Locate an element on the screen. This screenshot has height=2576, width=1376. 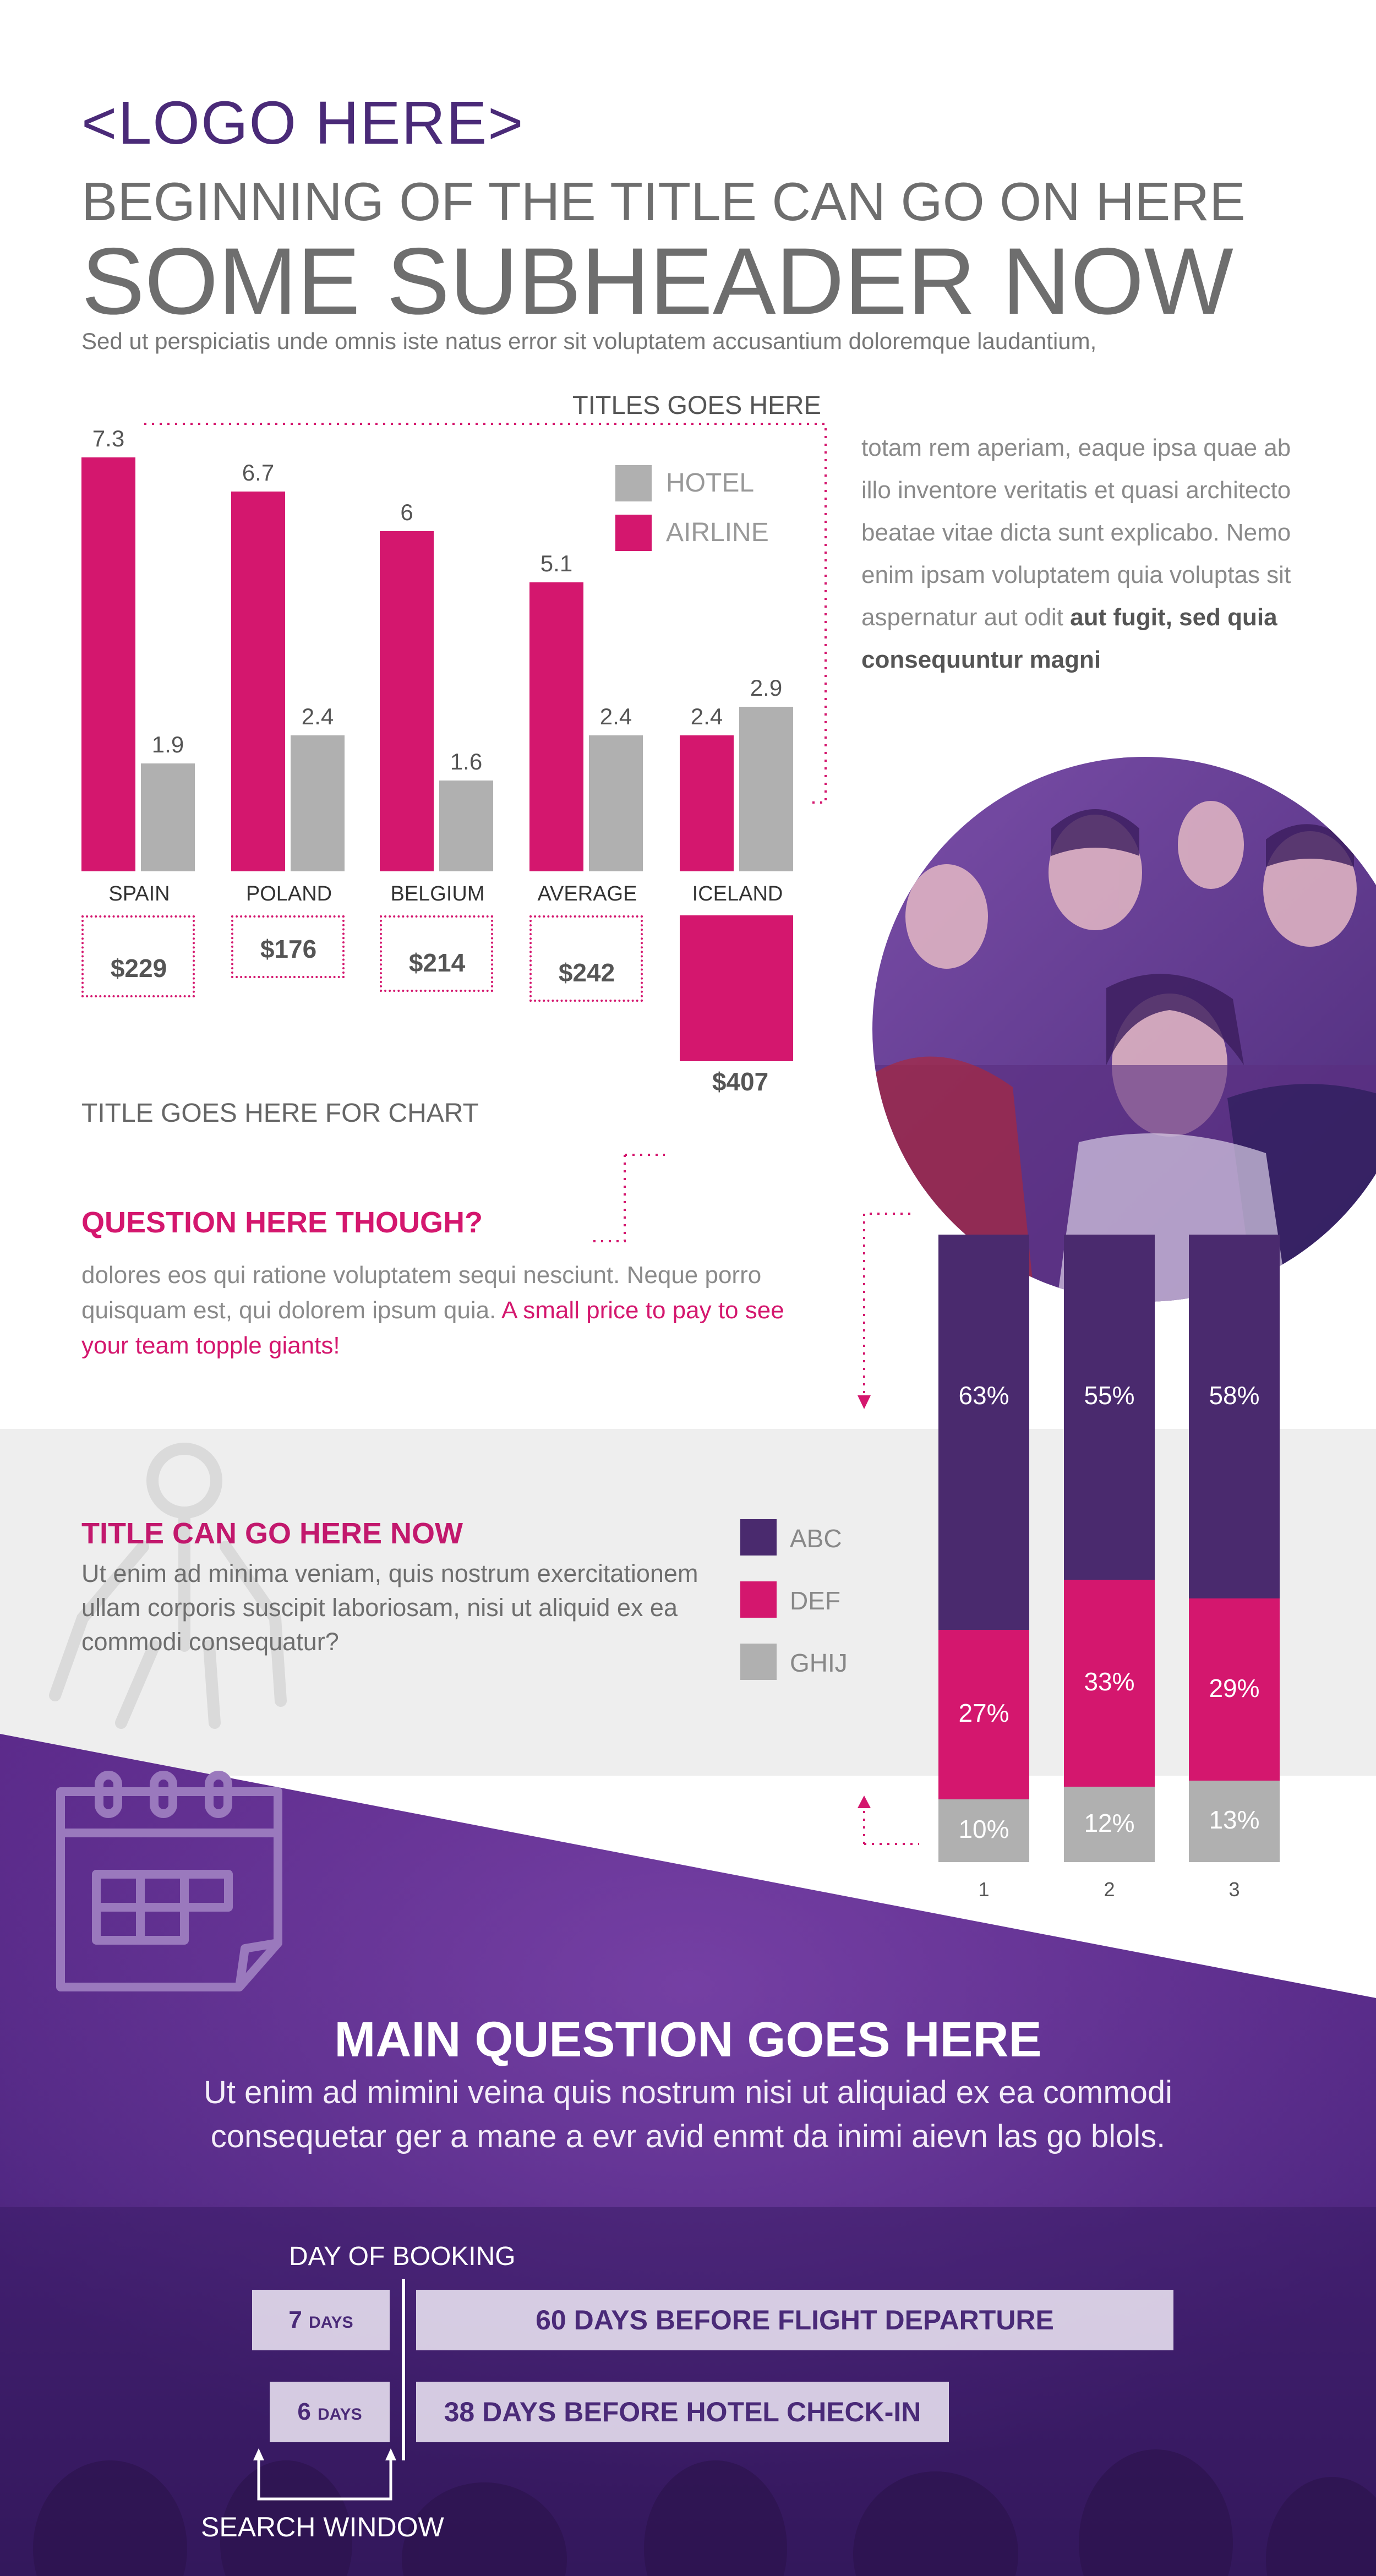
day-of-booking-label: DAY OF BOOKING is located at coordinates (402, 2256).